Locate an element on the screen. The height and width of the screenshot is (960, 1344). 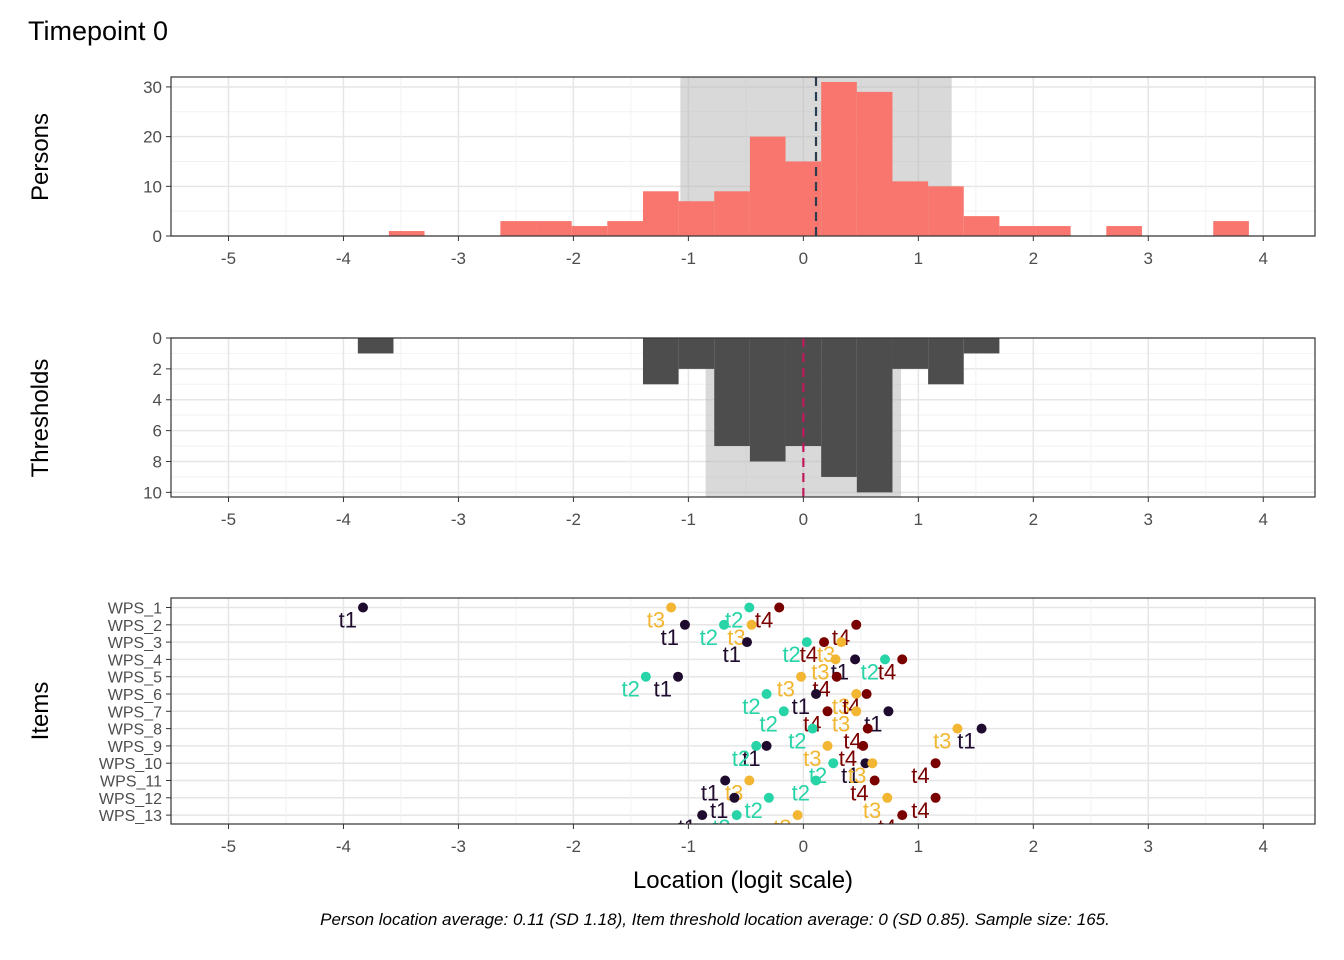
persons-x-ticks: -5 -4 -3 -2 -1 0 1 2 3 4 is located at coordinates (744, 252).